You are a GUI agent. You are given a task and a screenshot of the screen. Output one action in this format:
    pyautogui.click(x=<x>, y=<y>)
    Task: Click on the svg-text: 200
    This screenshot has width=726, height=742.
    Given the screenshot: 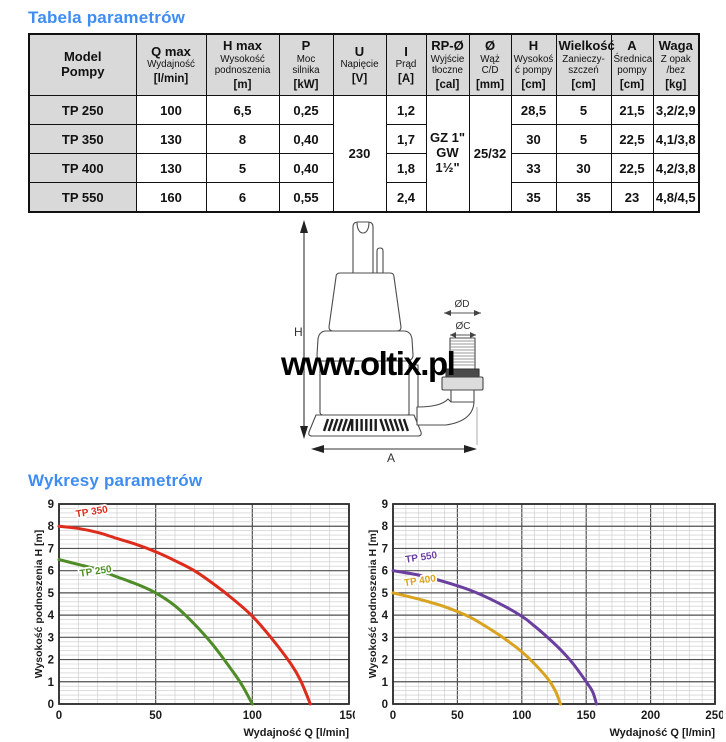 What is the action you would take?
    pyautogui.click(x=650, y=716)
    